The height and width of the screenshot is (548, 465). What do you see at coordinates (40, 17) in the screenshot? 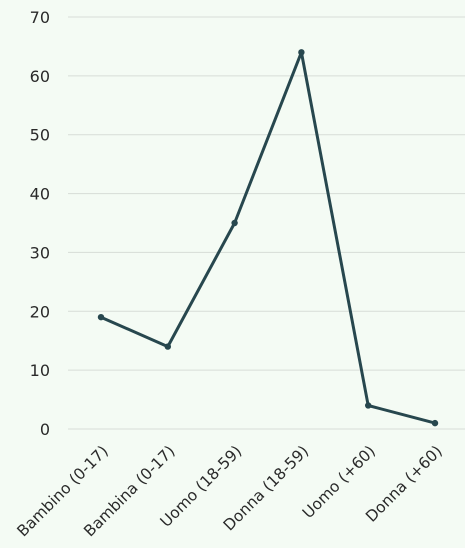
I see `y-tick-label: 70` at bounding box center [40, 17].